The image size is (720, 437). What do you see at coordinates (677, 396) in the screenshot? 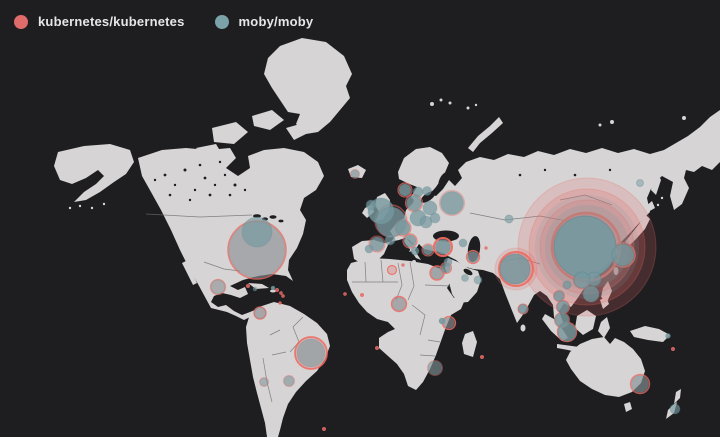
I see `landmass-new-zealand` at bounding box center [677, 396].